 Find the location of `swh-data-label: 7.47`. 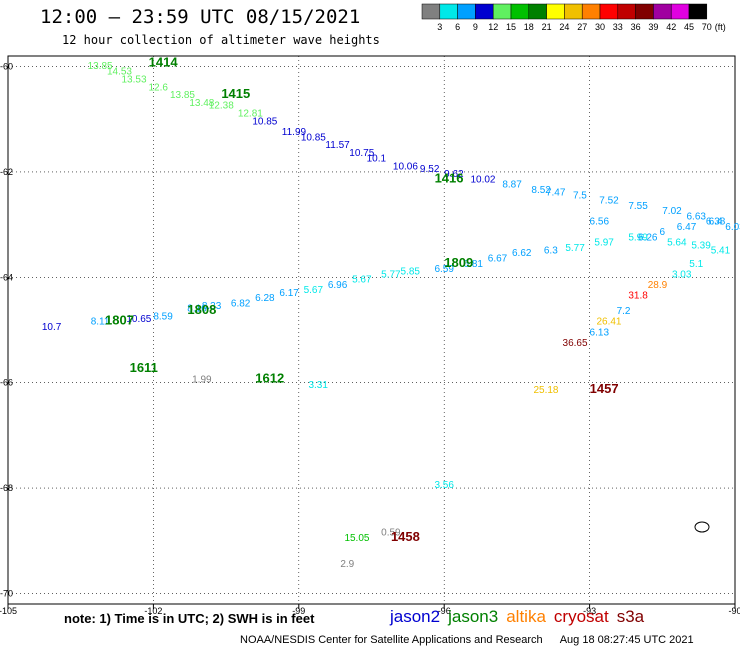

swh-data-label: 7.47 is located at coordinates (556, 193).